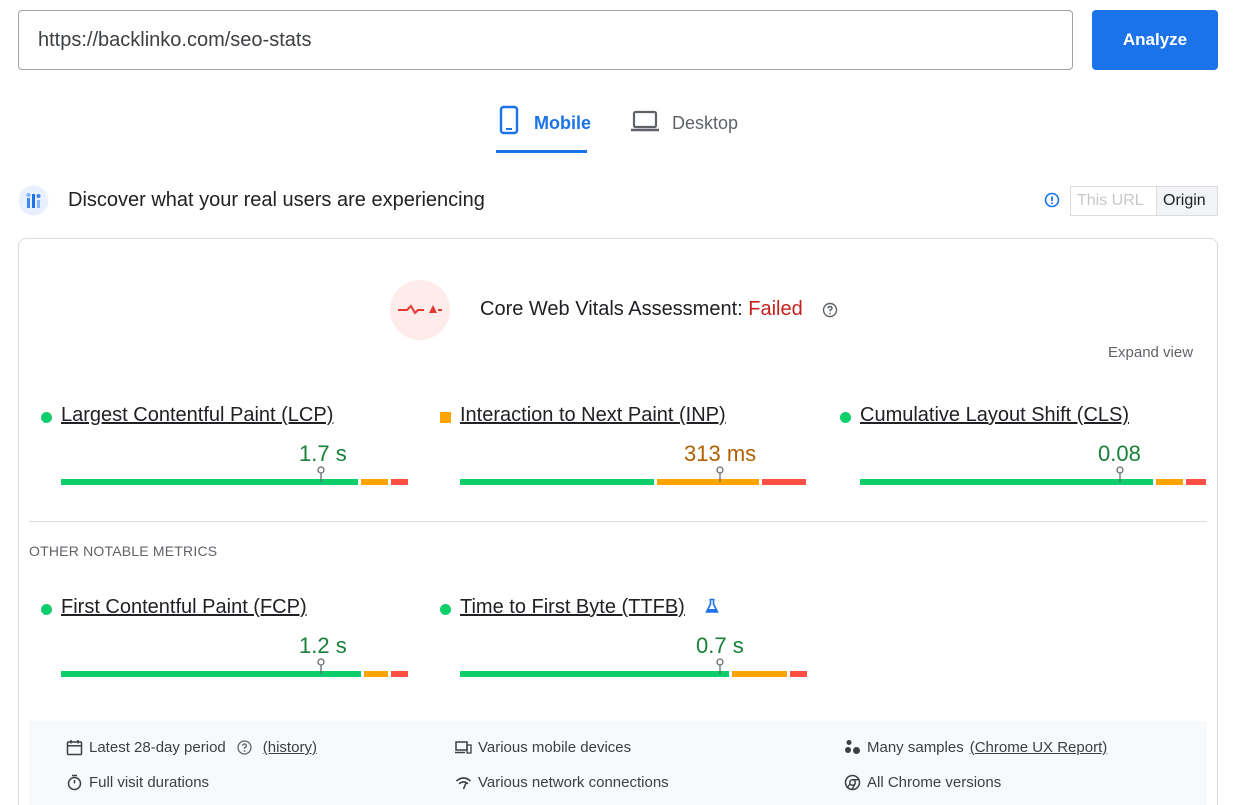  I want to click on analyze-button: Analyze, so click(1155, 40).